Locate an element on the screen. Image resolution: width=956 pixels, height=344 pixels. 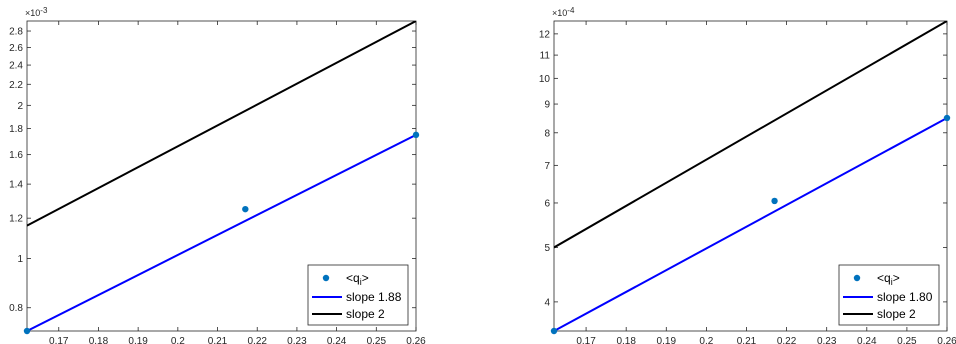
y-tick-label: 8 is located at coordinates (547, 133).